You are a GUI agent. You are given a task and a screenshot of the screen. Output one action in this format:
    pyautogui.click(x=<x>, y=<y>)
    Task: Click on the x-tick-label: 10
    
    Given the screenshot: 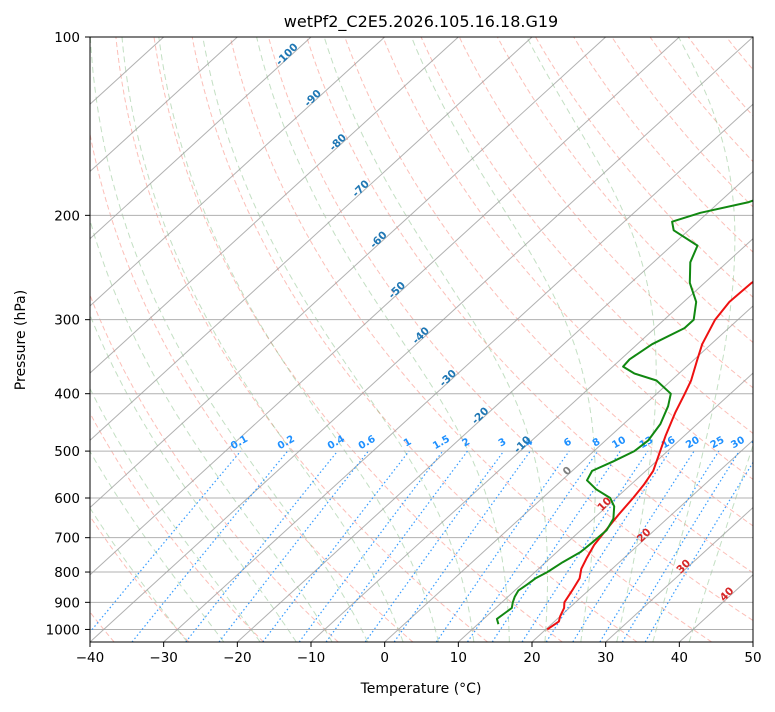 What is the action you would take?
    pyautogui.click(x=458, y=658)
    